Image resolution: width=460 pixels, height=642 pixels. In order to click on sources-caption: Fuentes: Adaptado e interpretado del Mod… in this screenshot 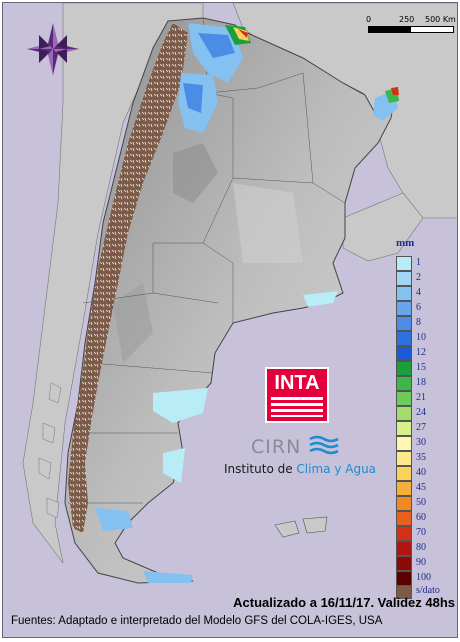, I will do `click(197, 621)`.